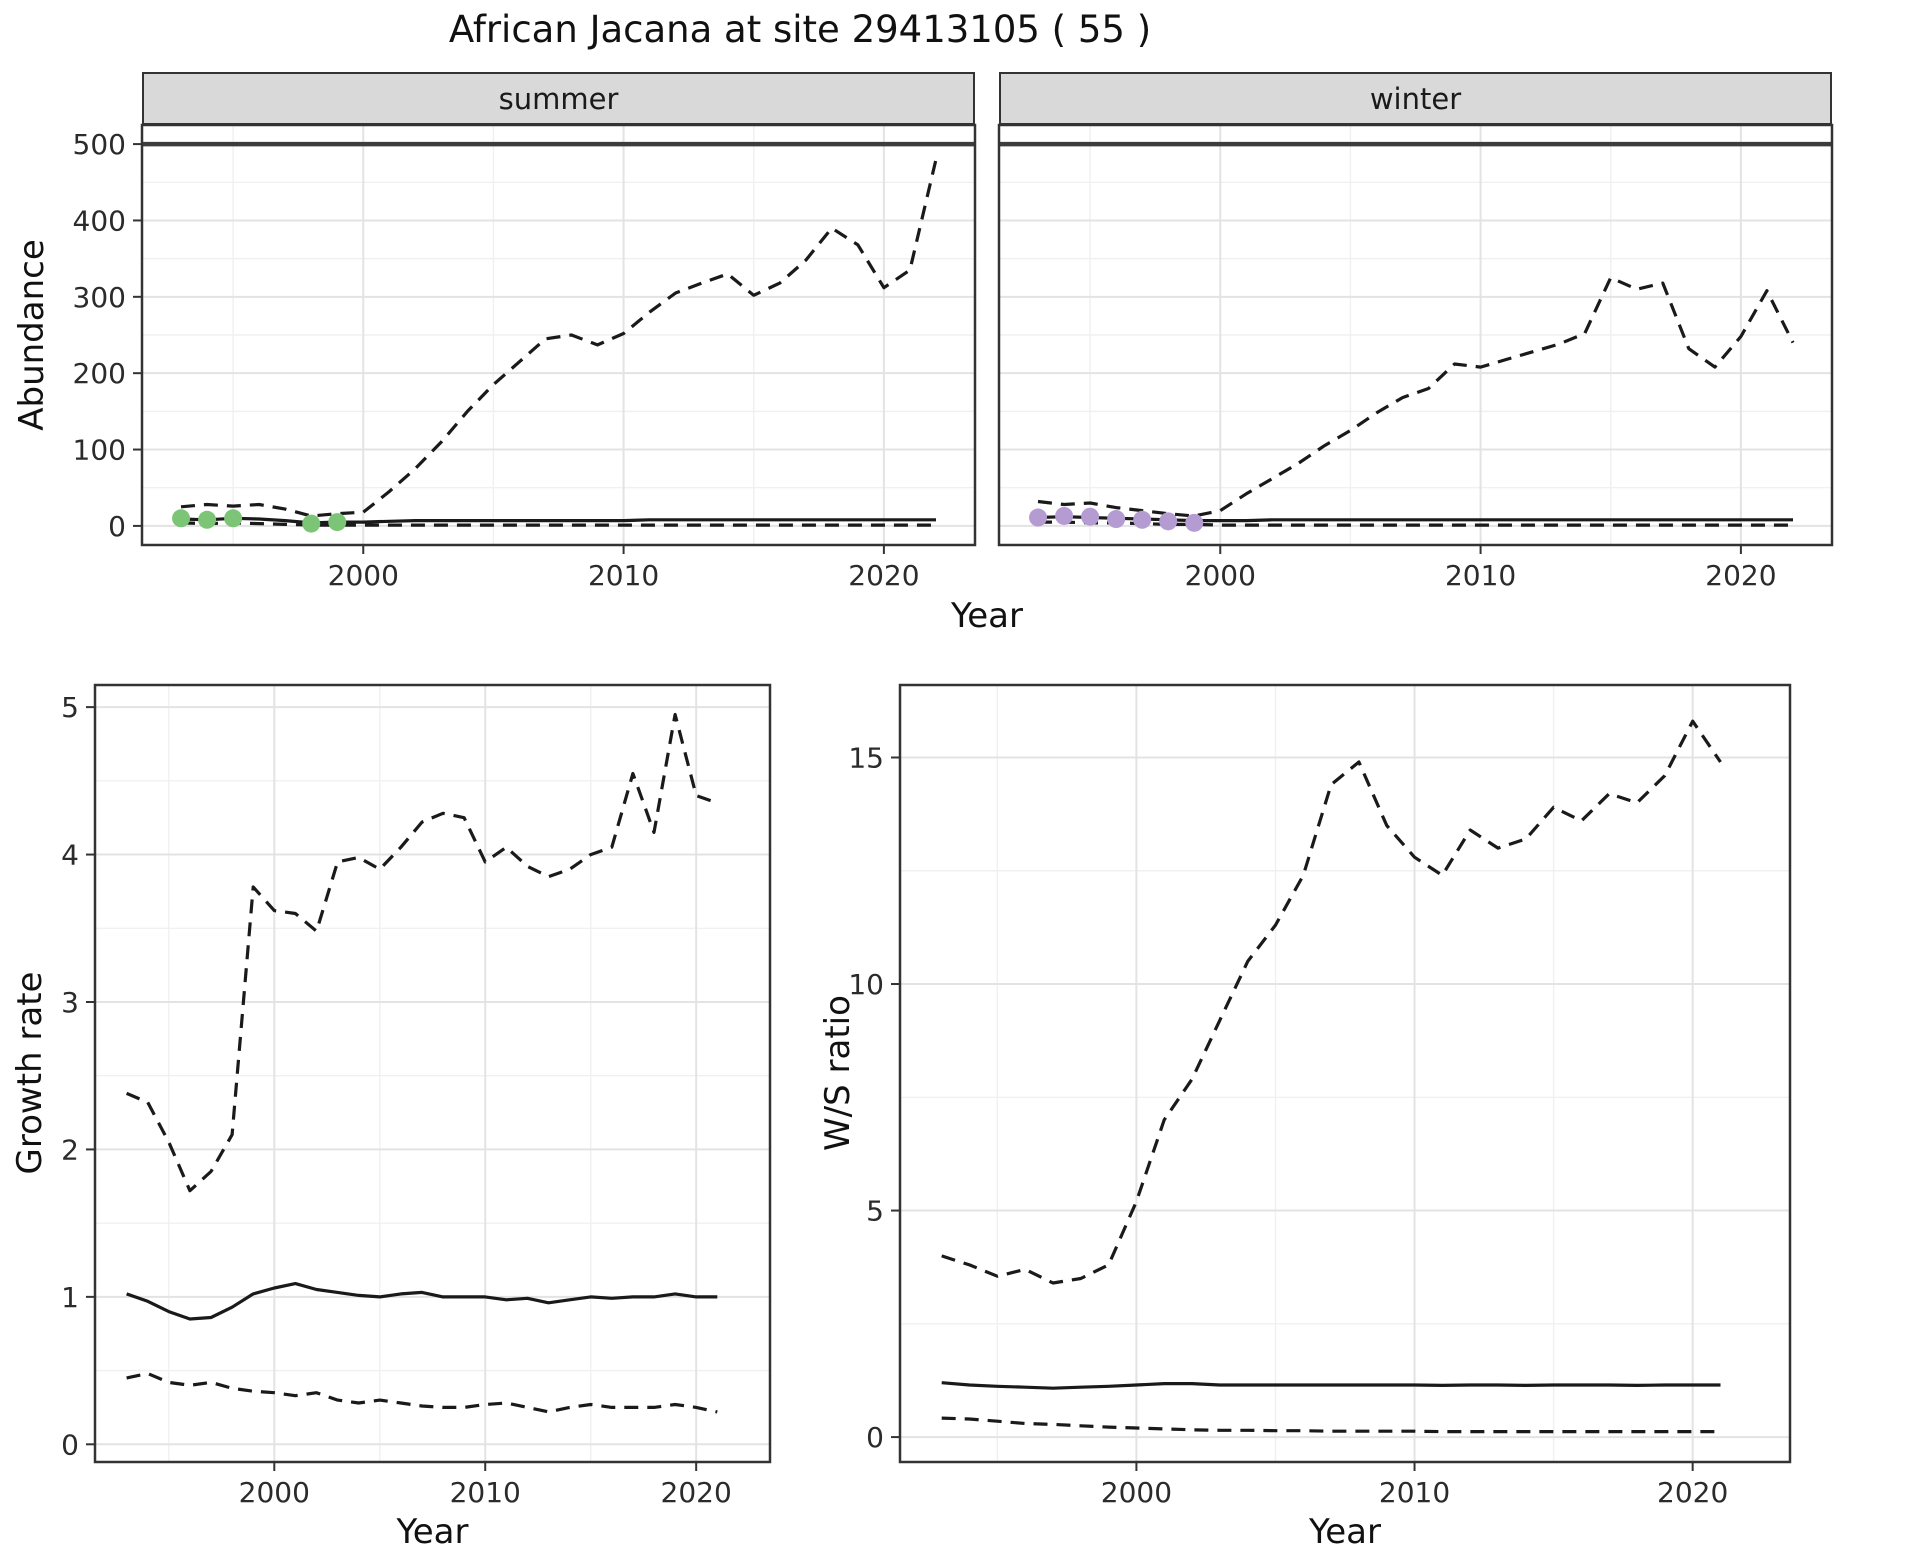 The width and height of the screenshot is (1920, 1560). What do you see at coordinates (987, 616) in the screenshot?
I see `abundance-x-axis-title: Year` at bounding box center [987, 616].